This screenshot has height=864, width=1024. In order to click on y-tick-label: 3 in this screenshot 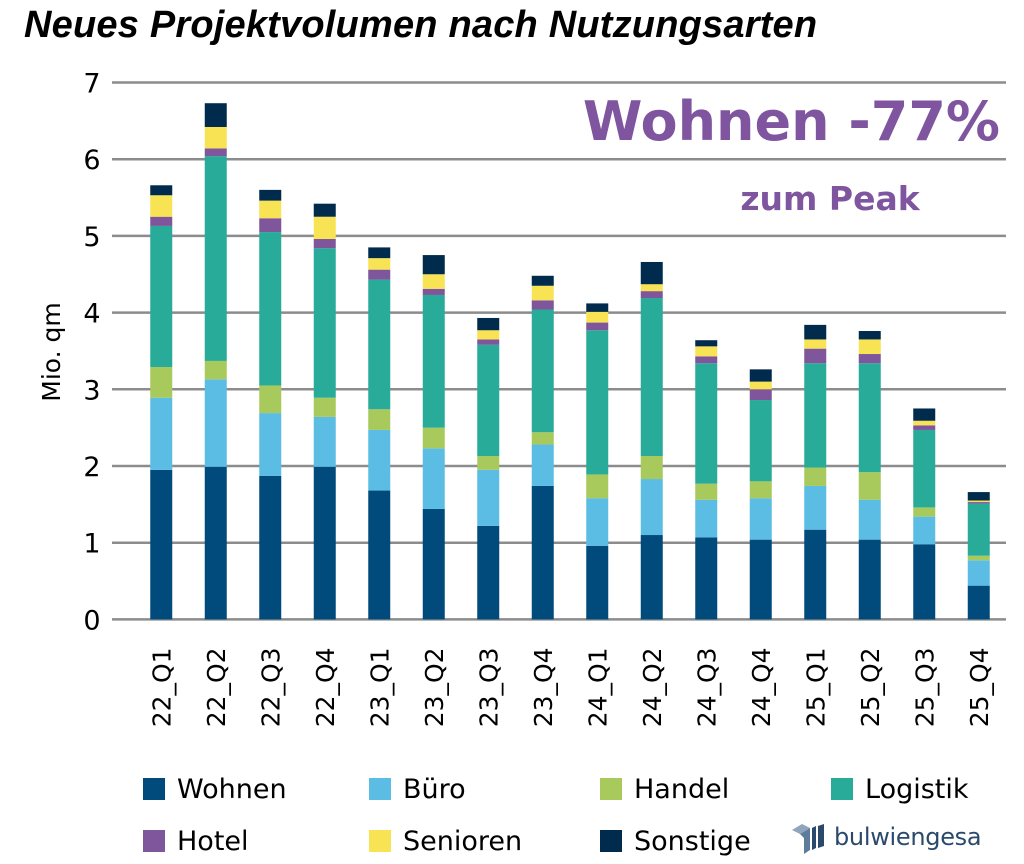, I will do `click(91, 390)`.